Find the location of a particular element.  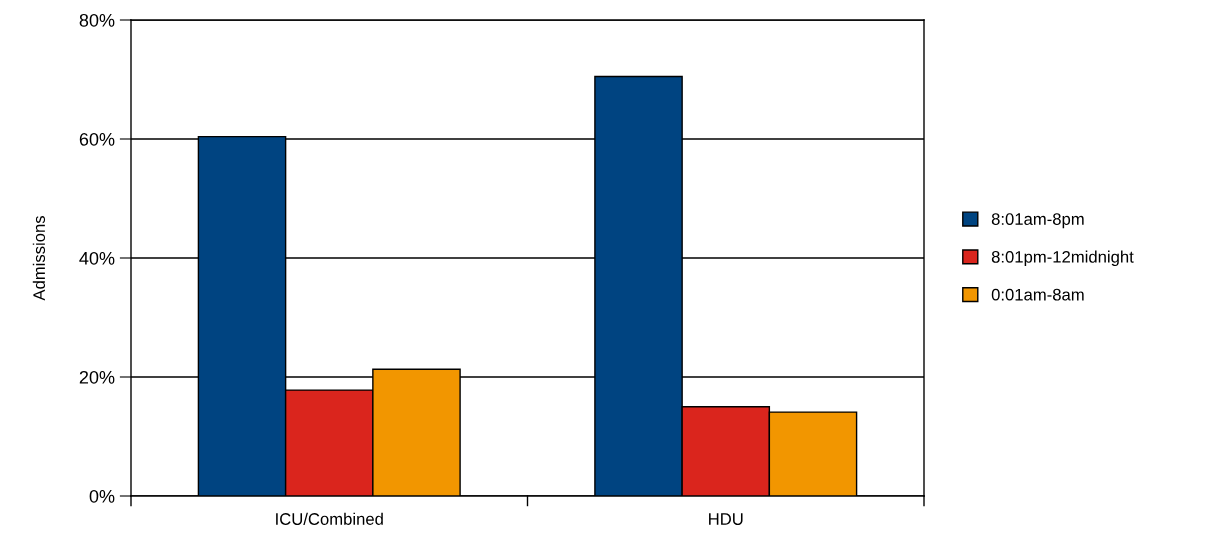

x-tick-label: ICU/Combined is located at coordinates (329, 518).